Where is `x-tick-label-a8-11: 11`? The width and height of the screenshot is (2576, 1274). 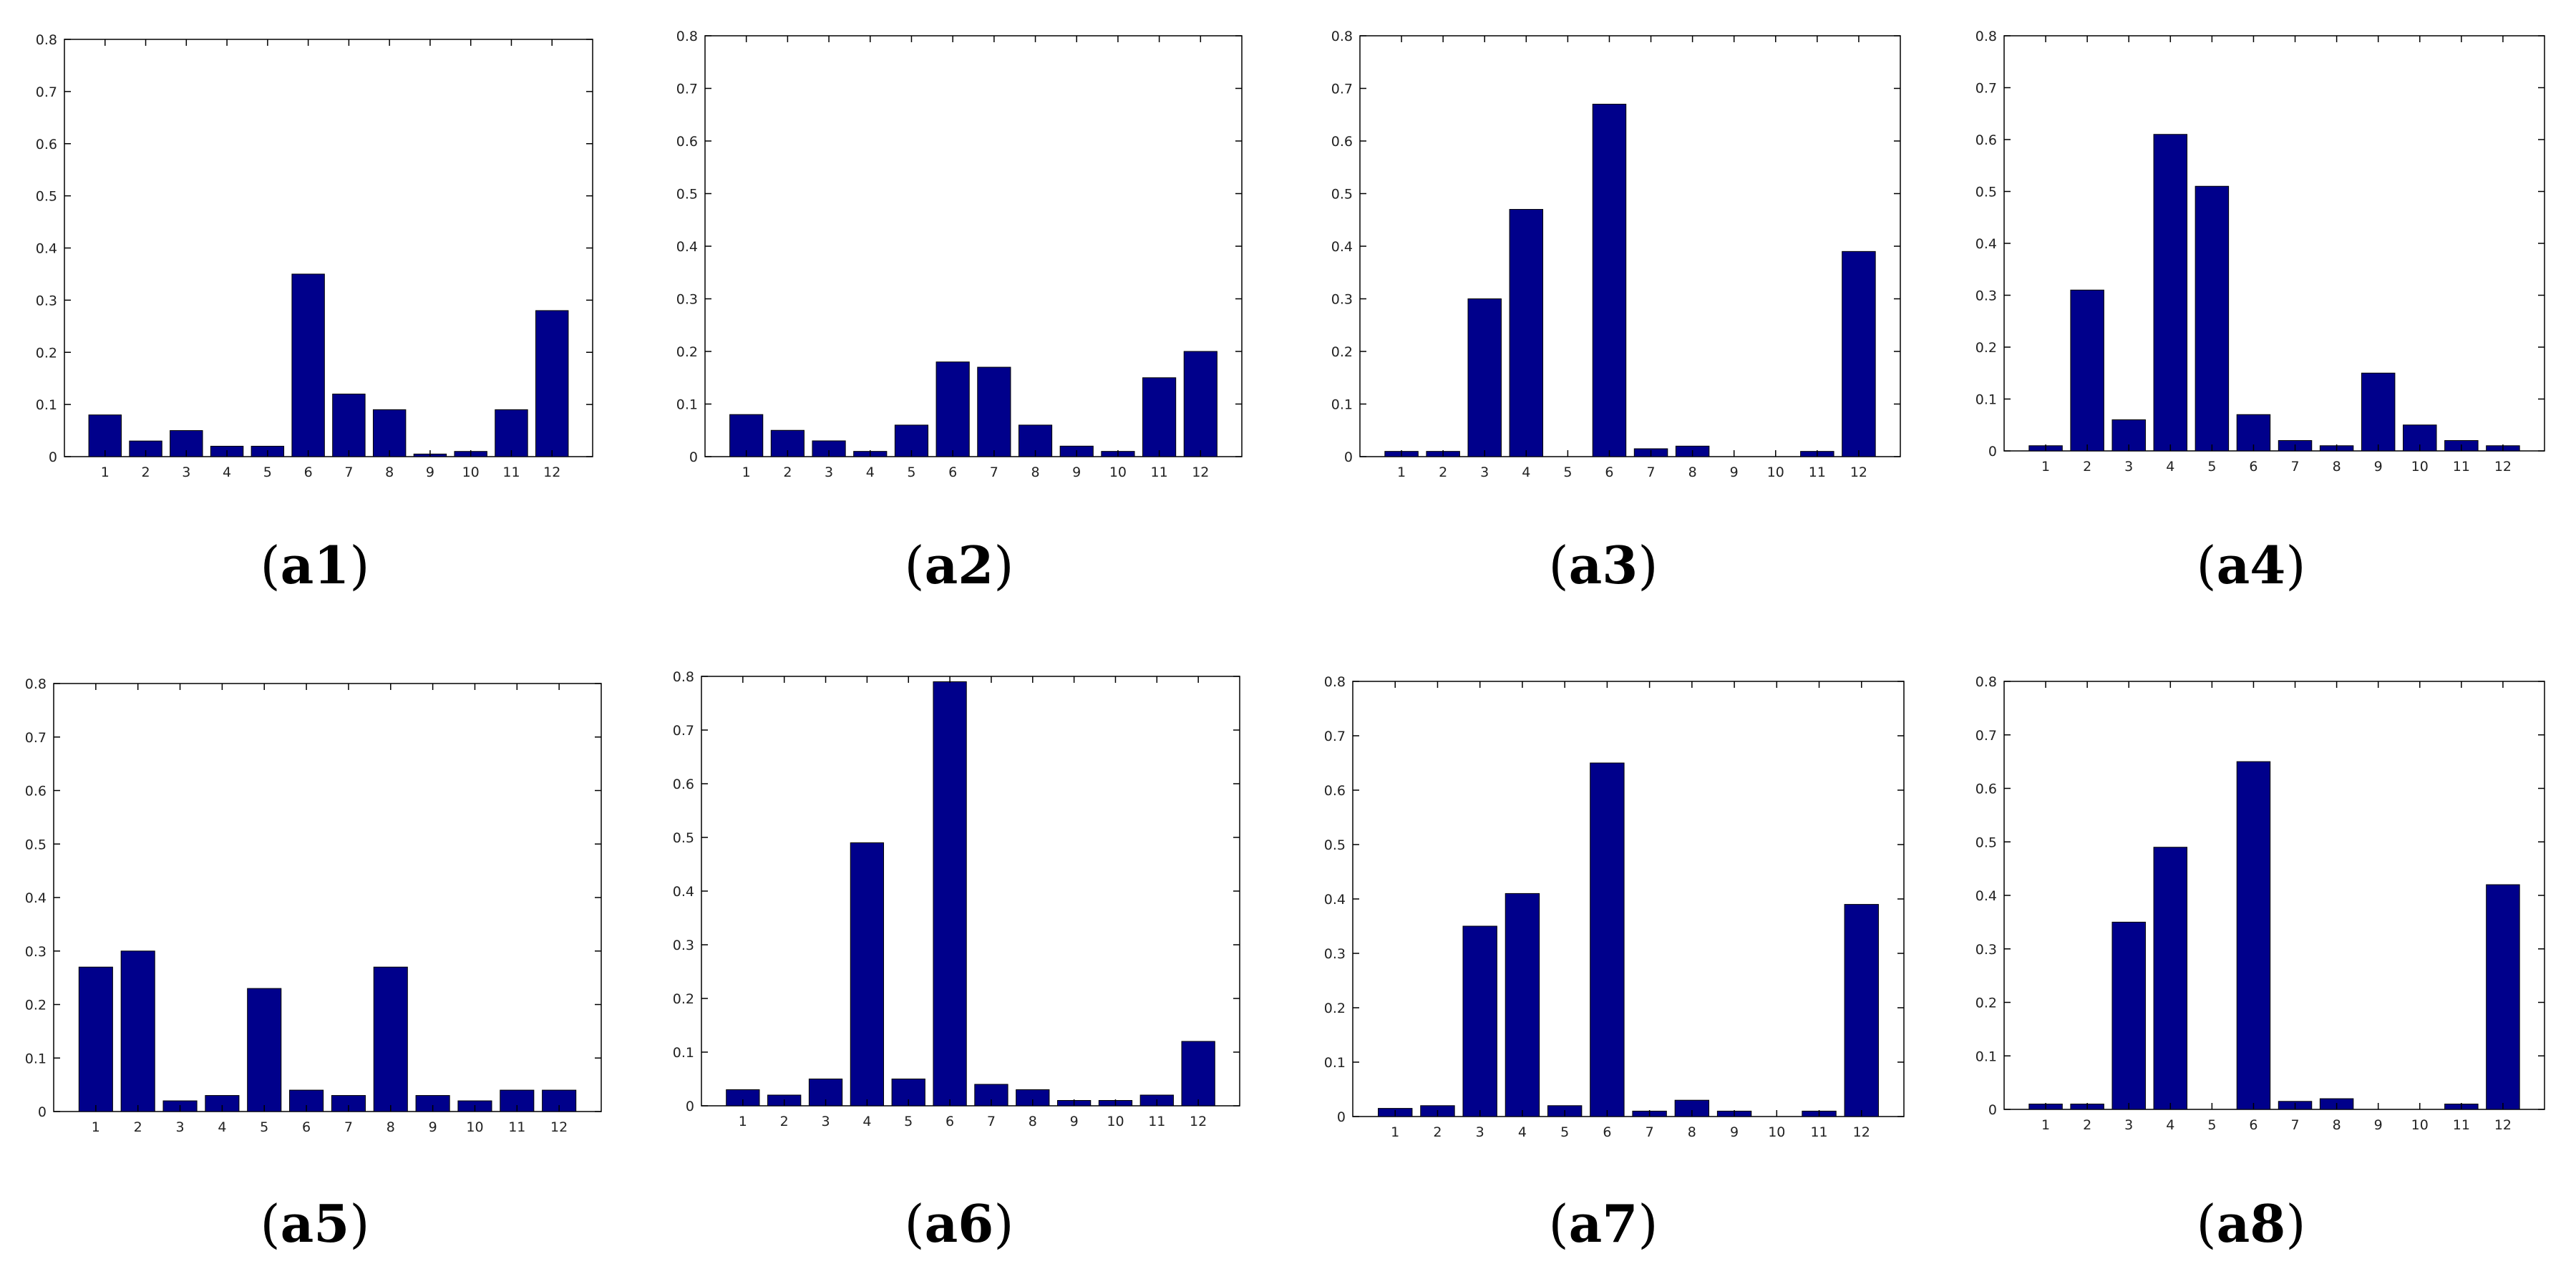
x-tick-label-a8-11: 11 is located at coordinates (2461, 1125).